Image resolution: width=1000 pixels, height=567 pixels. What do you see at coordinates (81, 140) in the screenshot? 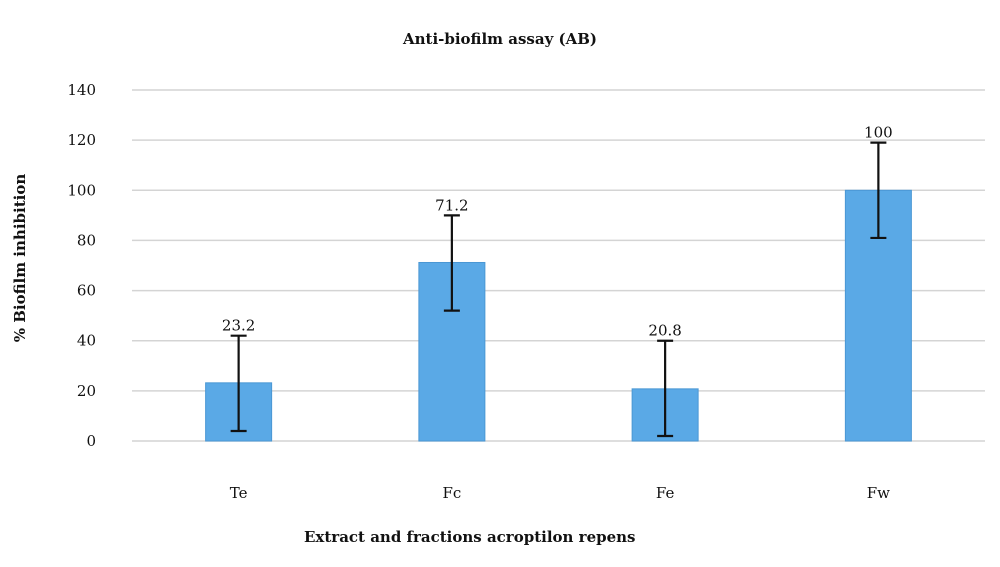
I see `y-tick-label: 120` at bounding box center [81, 140].